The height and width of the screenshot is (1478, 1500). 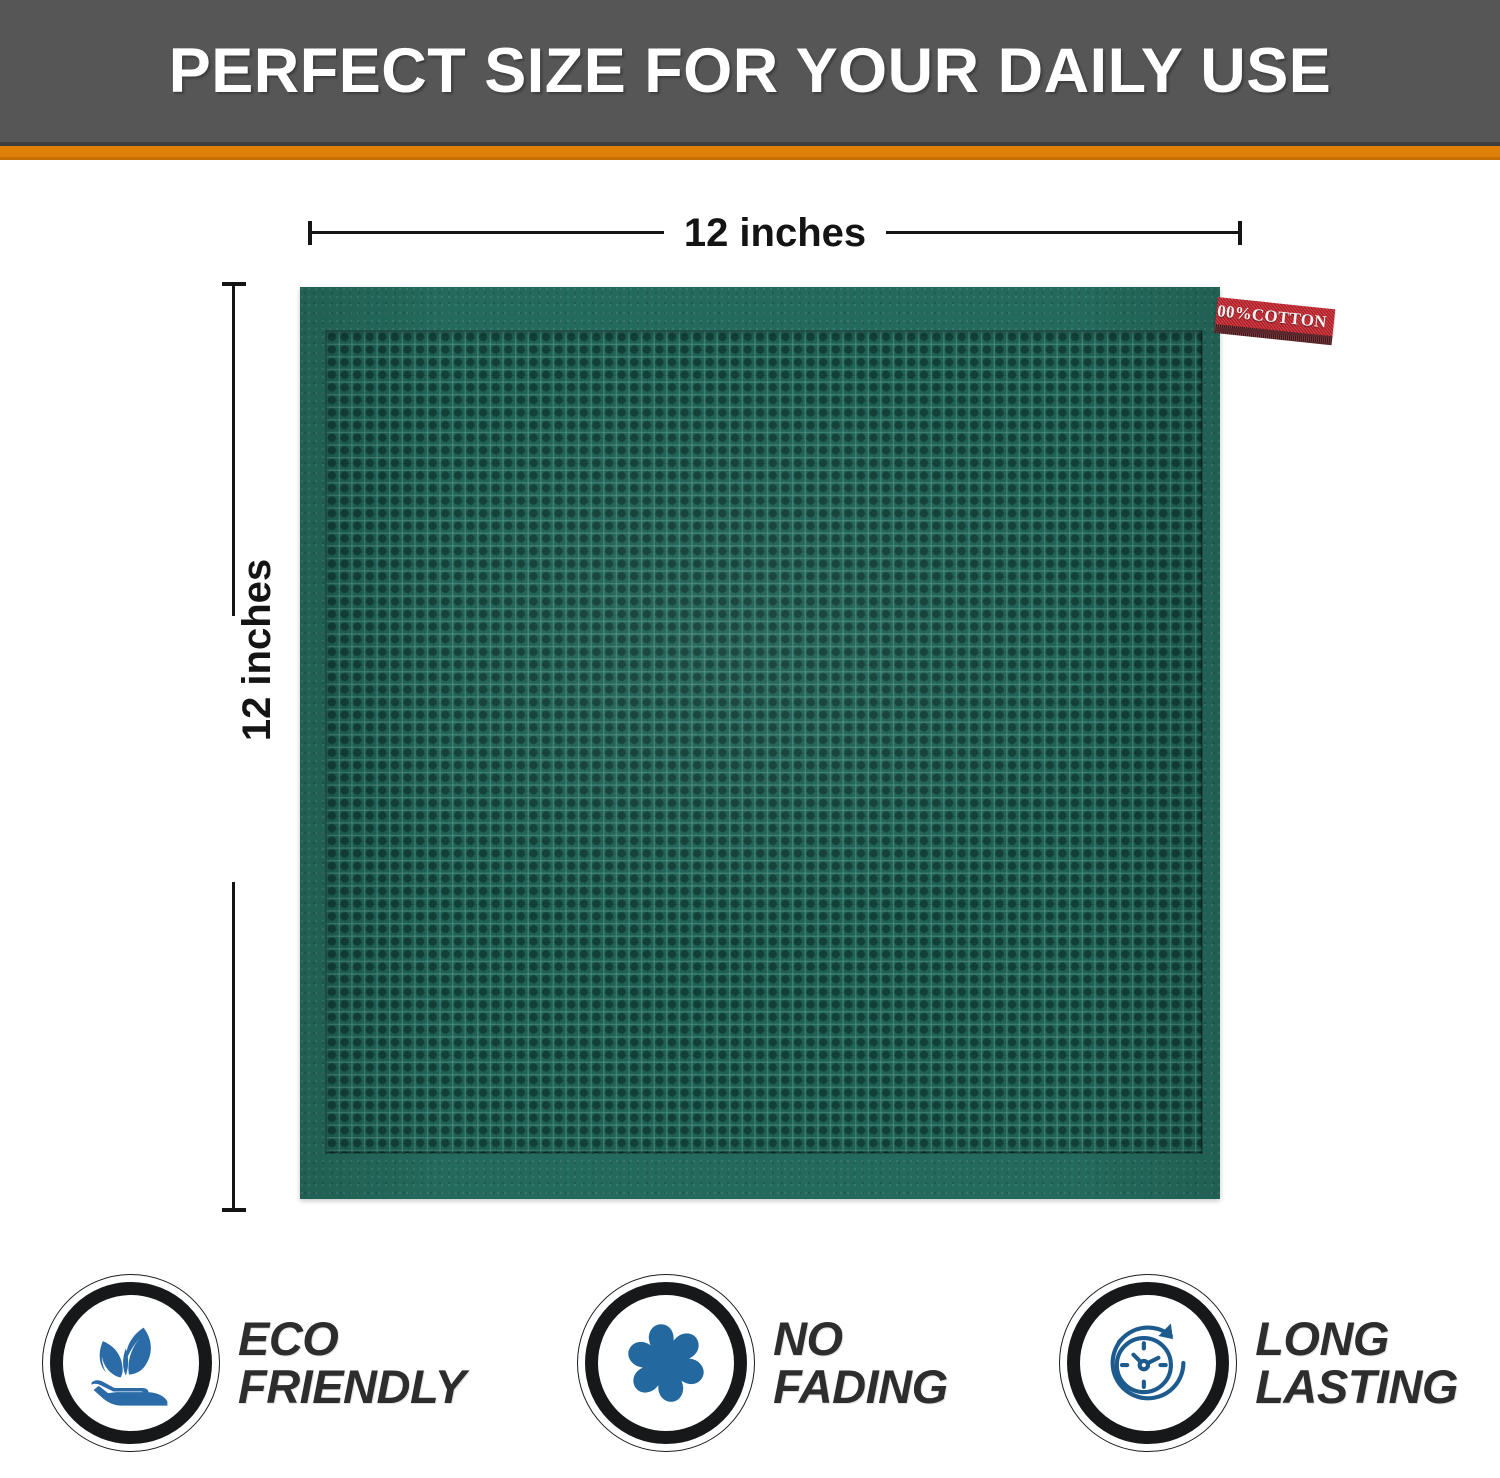 I want to click on badge-no-fading-label: NO FADING, so click(x=860, y=1363).